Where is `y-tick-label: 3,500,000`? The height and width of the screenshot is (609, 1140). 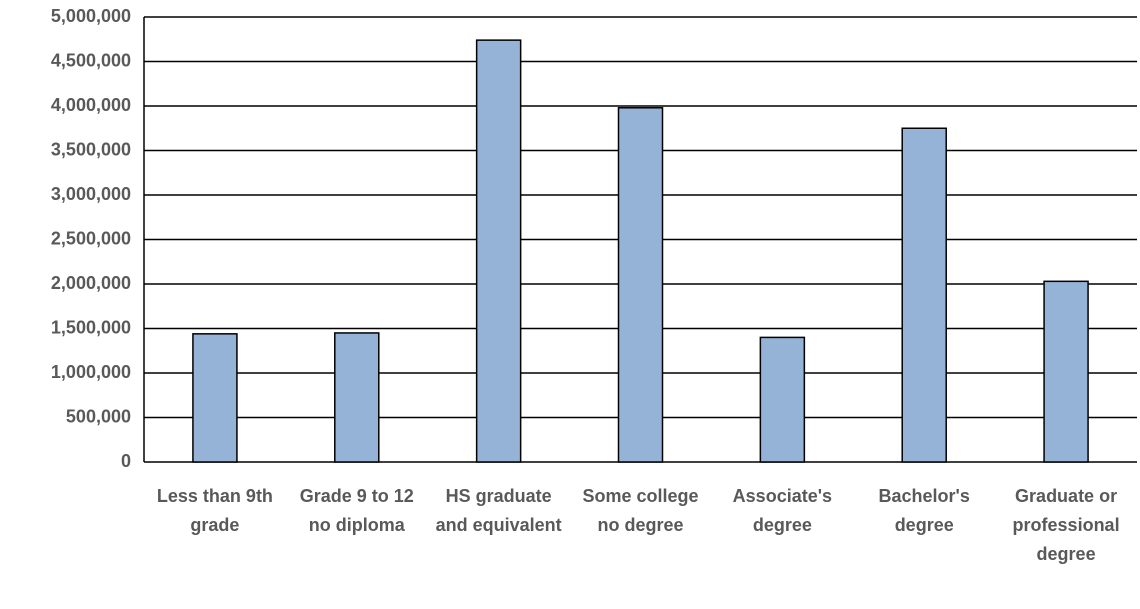 y-tick-label: 3,500,000 is located at coordinates (91, 149).